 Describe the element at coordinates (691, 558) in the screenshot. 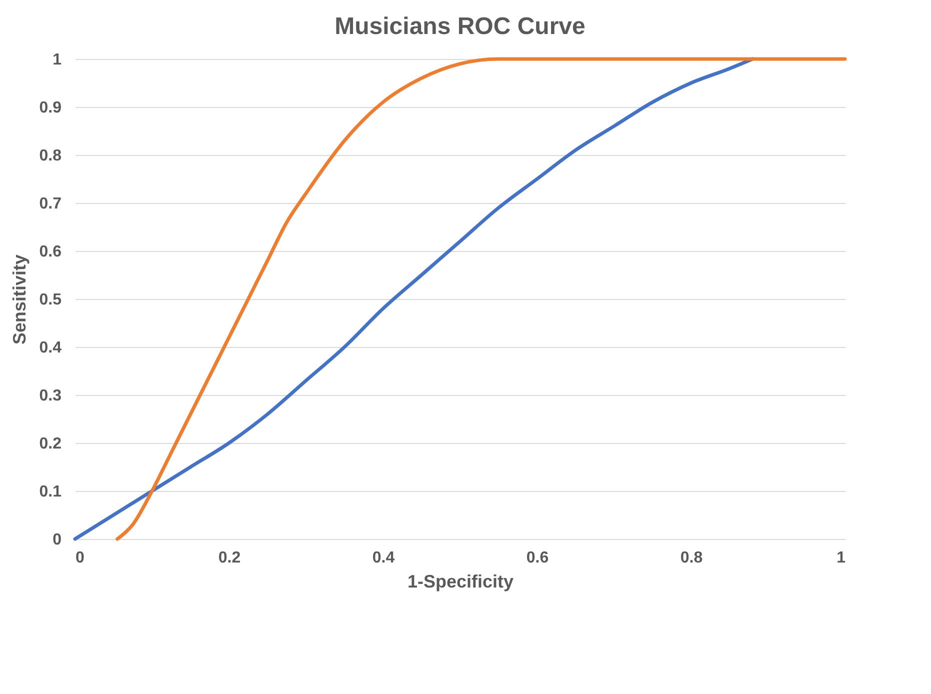

I see `x-tick-label: 0.8` at that location.